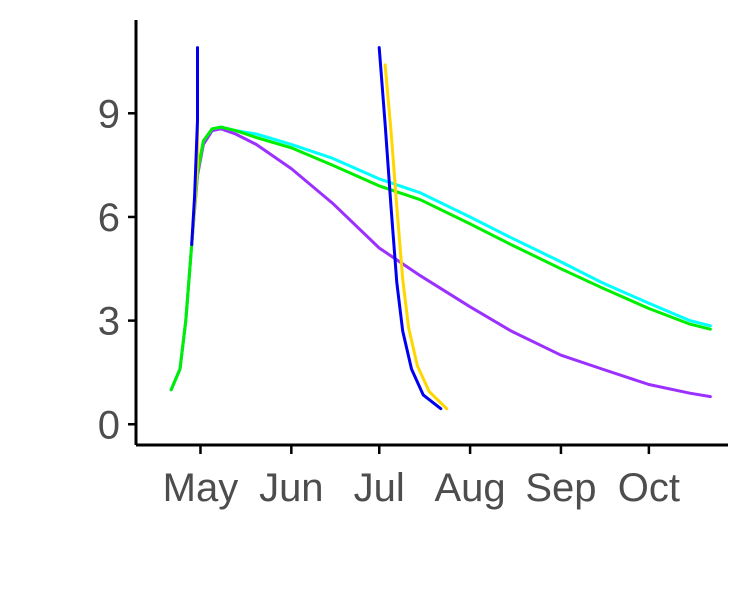 The width and height of the screenshot is (750, 600). What do you see at coordinates (470, 488) in the screenshot?
I see `x-tick-label: Aug` at bounding box center [470, 488].